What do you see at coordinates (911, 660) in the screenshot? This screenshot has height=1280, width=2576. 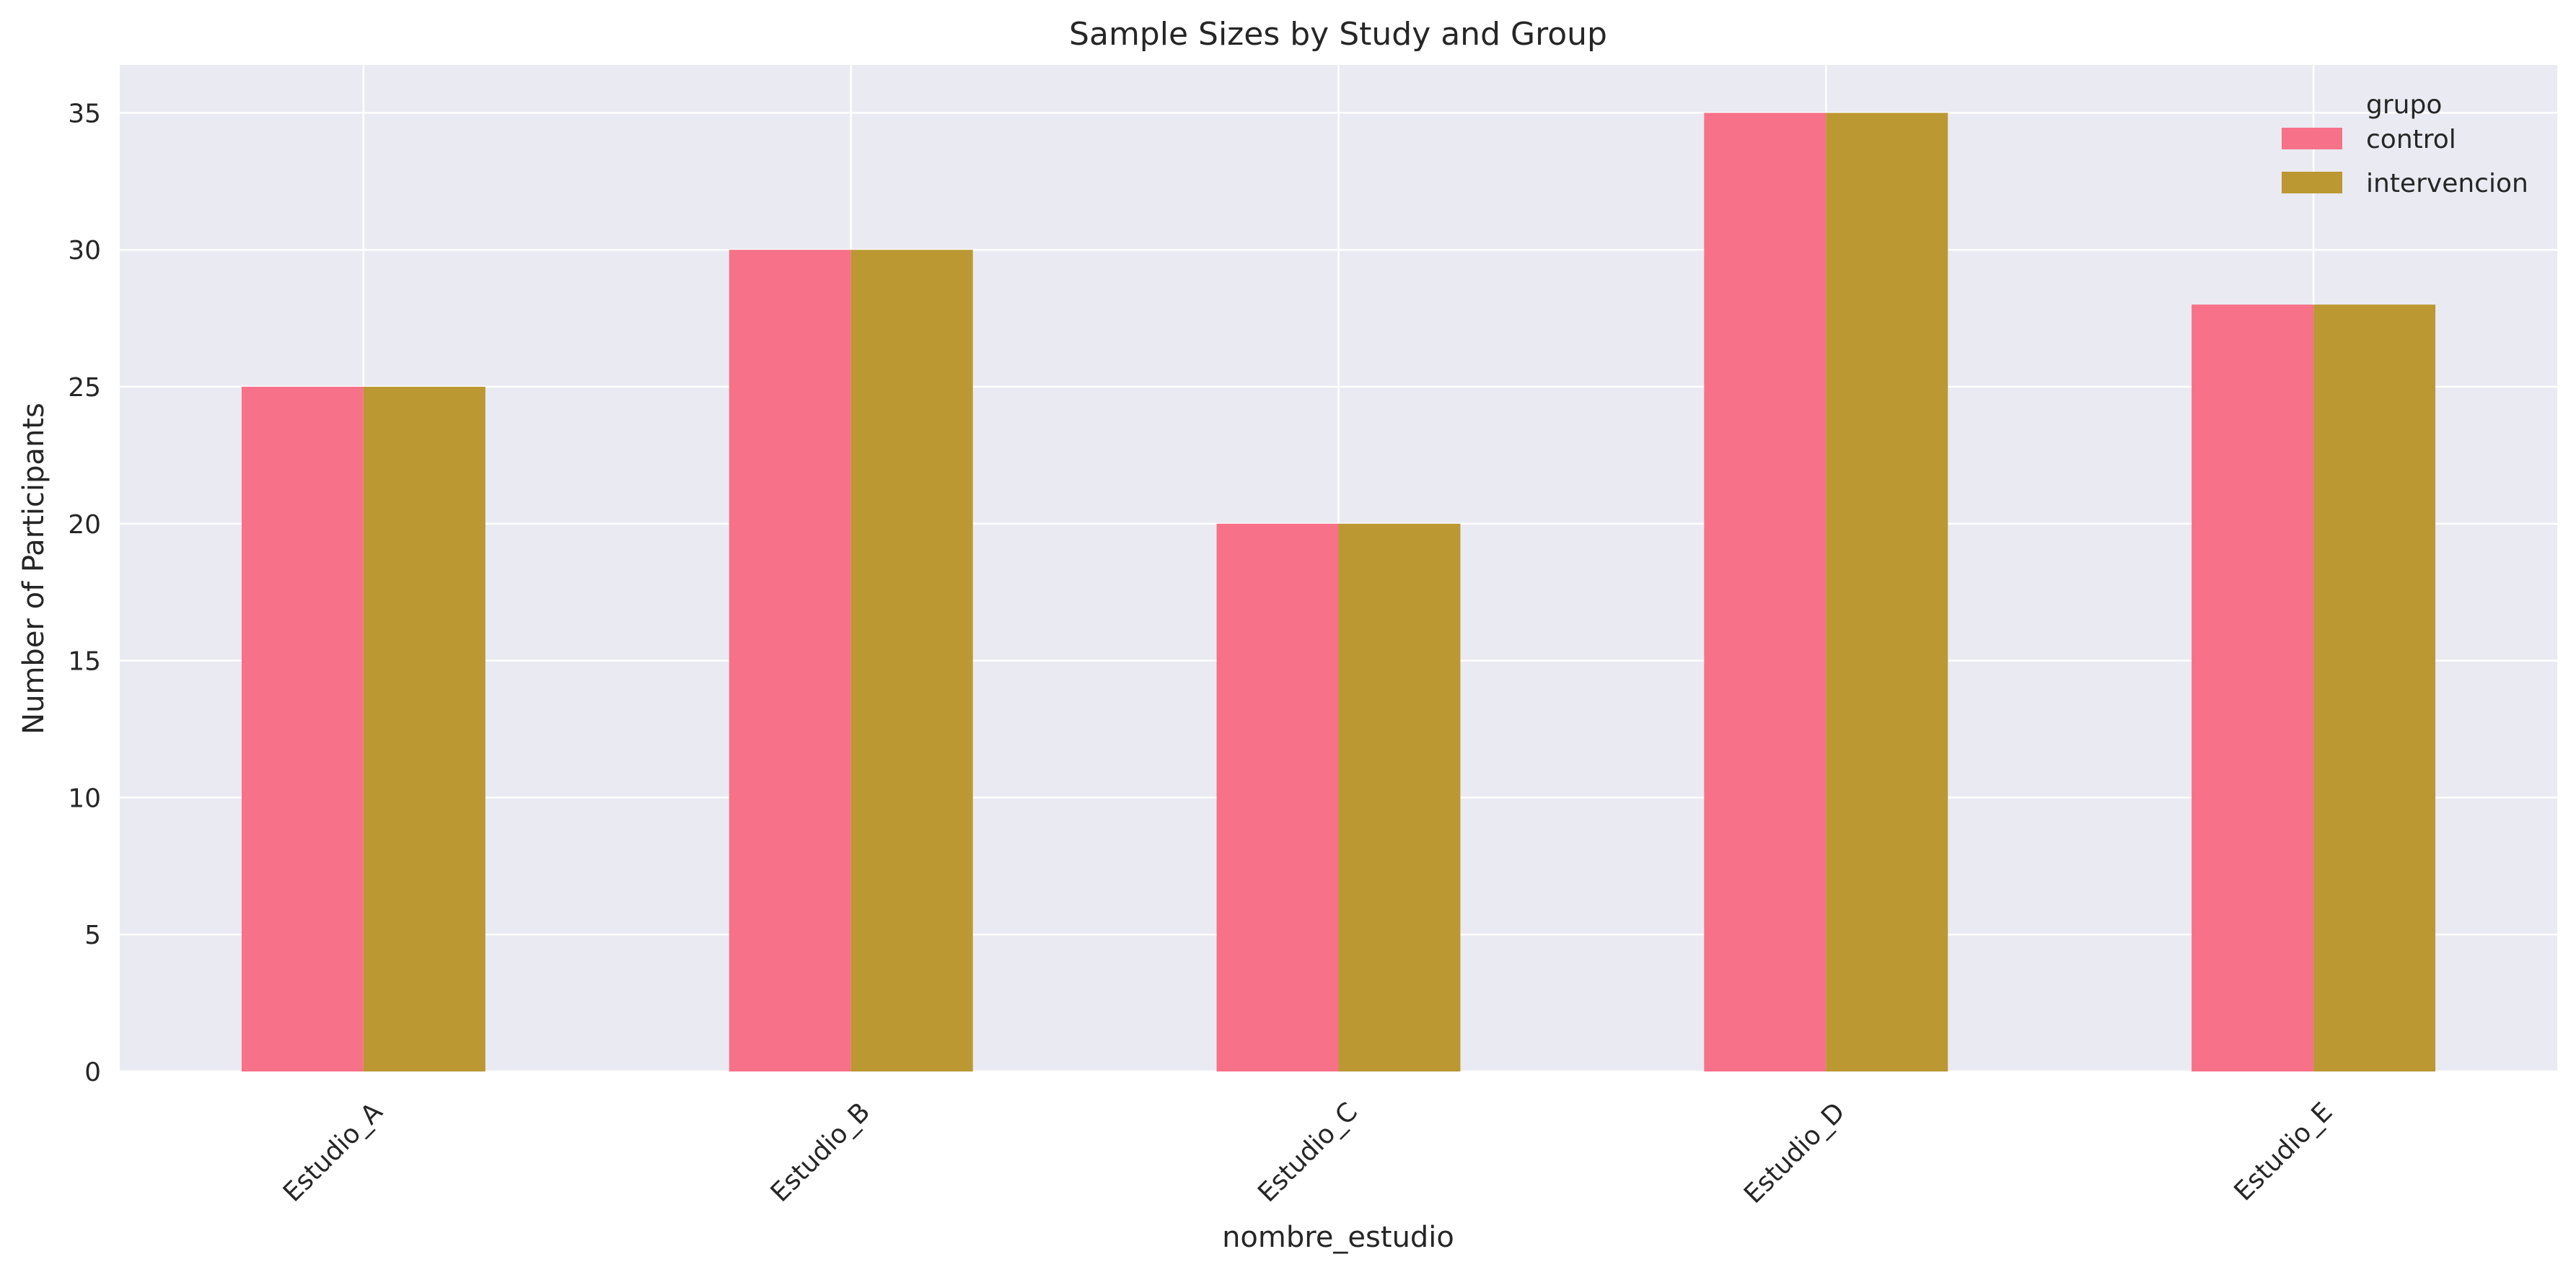 I see `bar-intervencion-Estudio_B` at bounding box center [911, 660].